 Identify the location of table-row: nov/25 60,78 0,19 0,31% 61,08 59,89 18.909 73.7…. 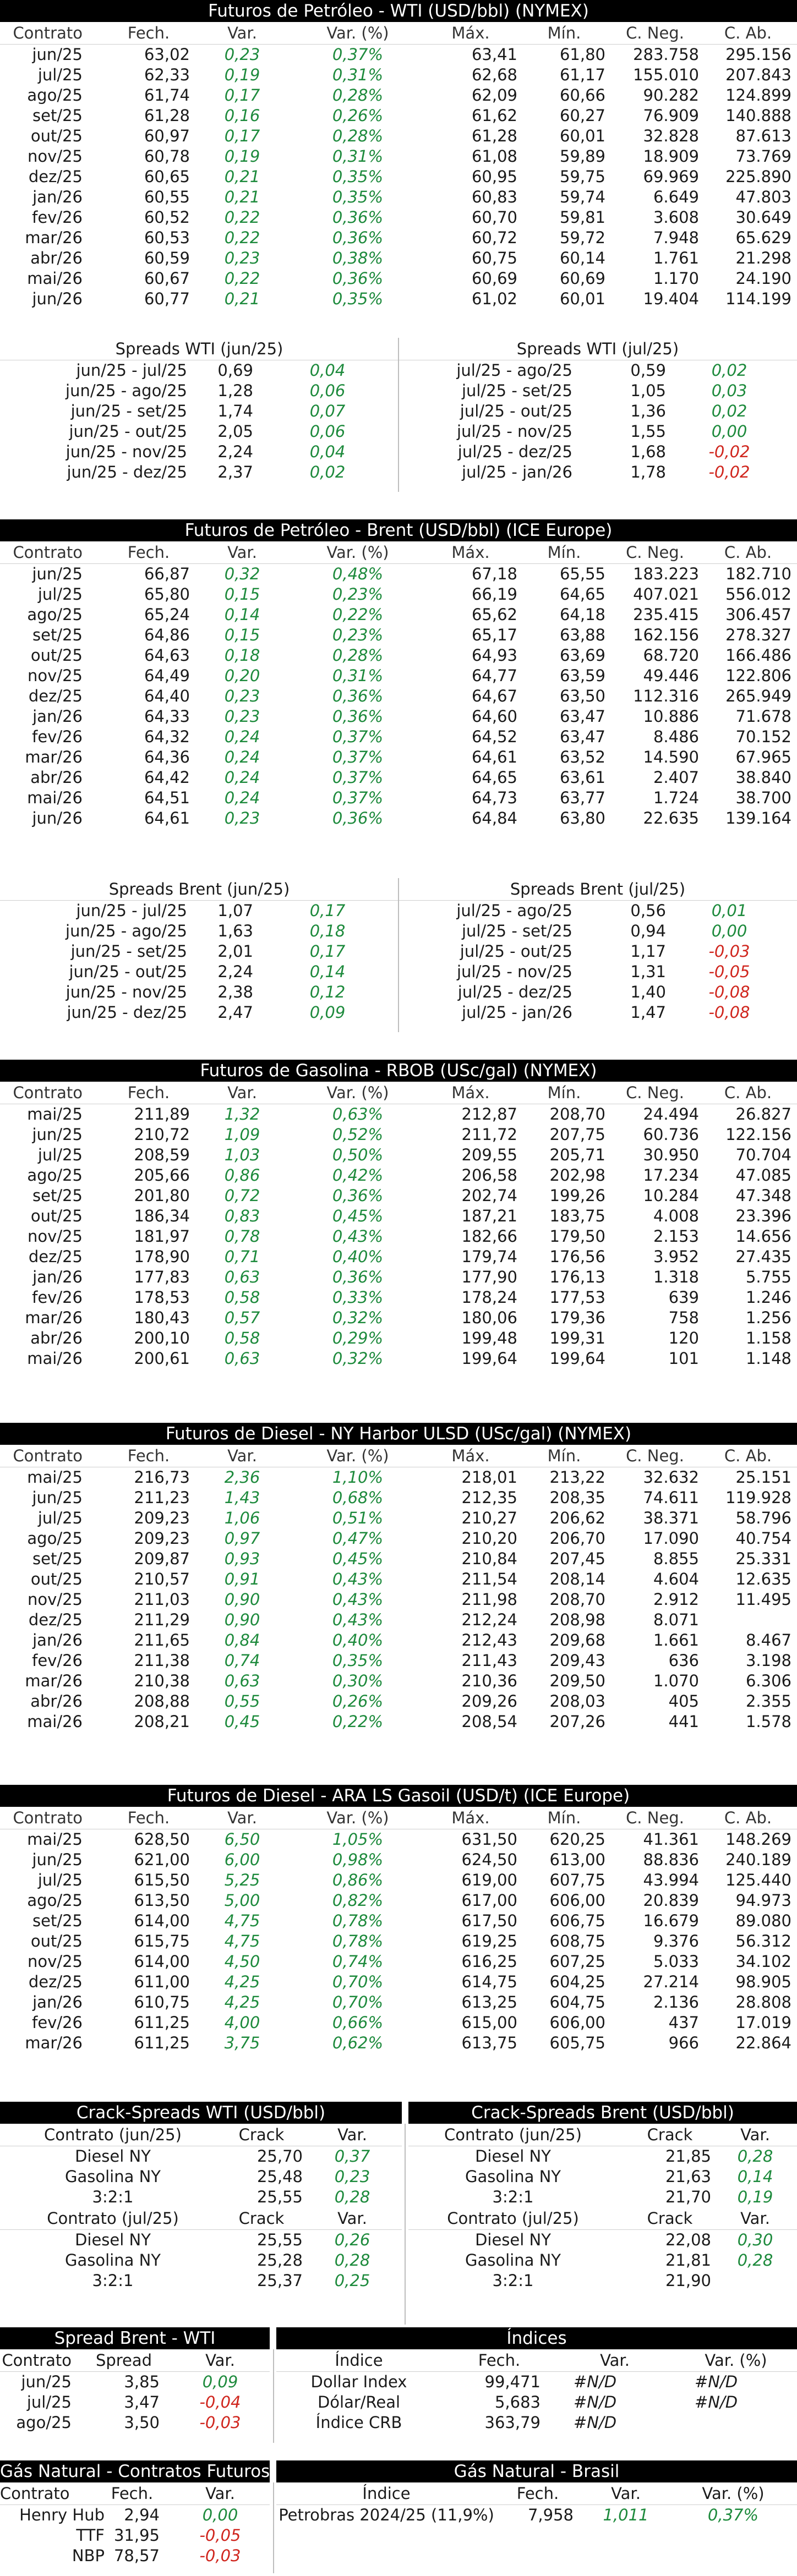
(398, 157).